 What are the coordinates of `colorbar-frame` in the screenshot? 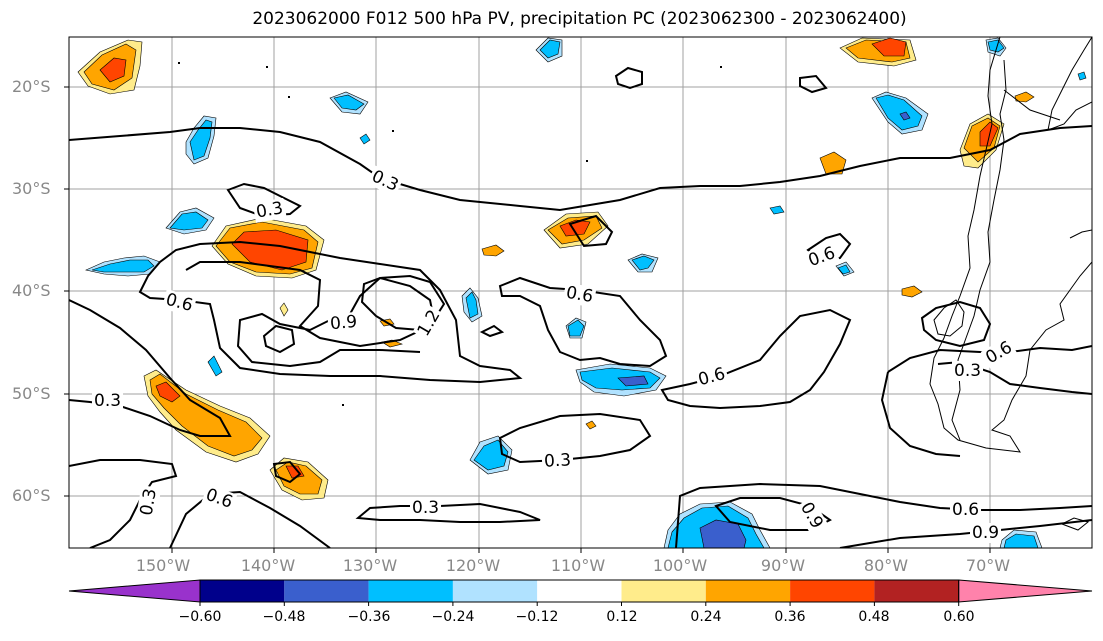 It's located at (579, 591).